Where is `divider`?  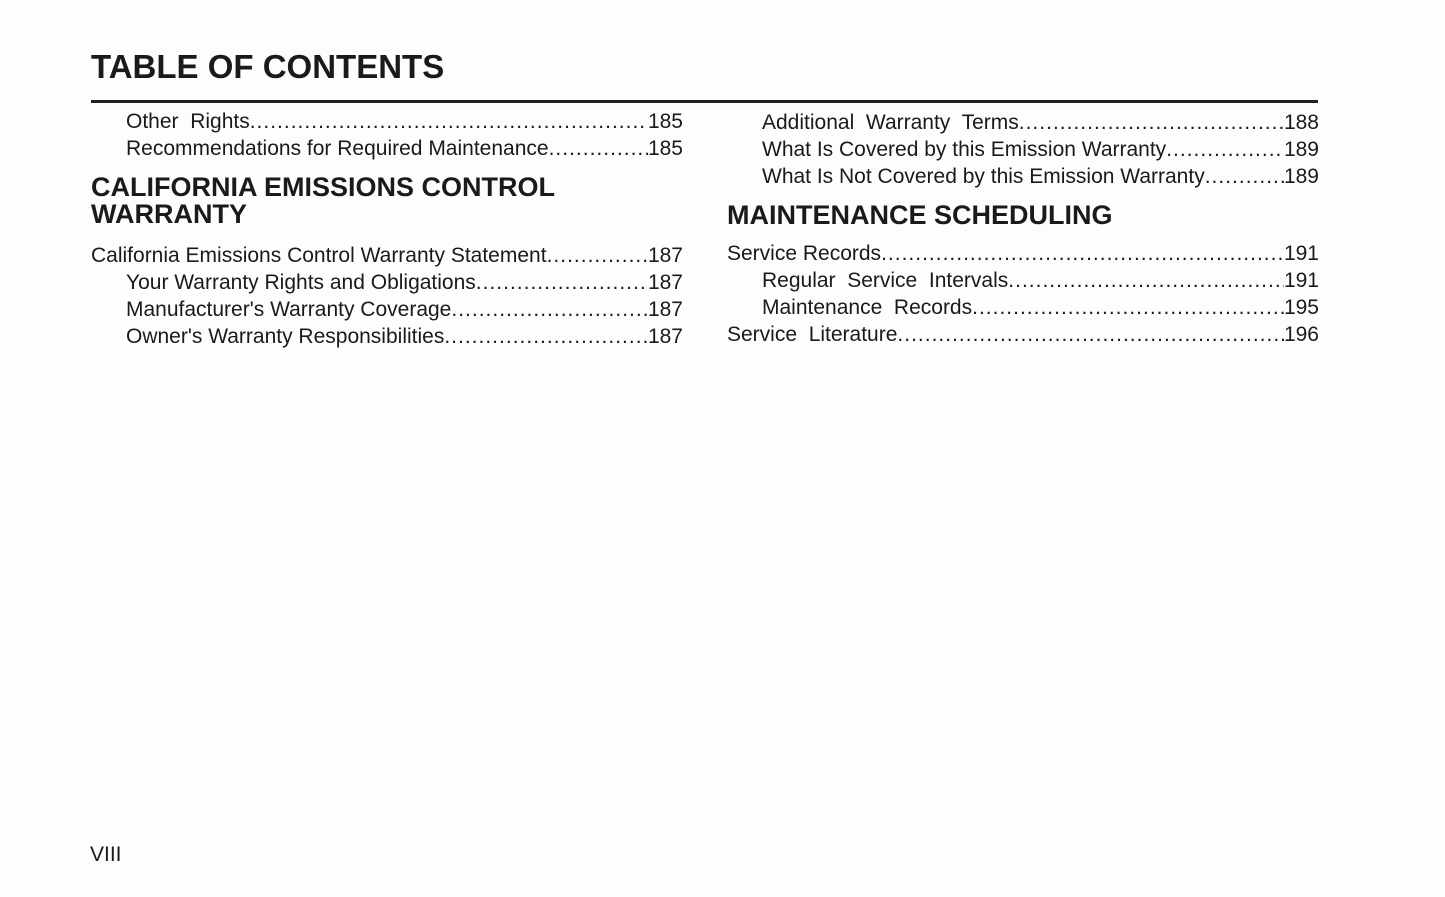
divider is located at coordinates (704, 101).